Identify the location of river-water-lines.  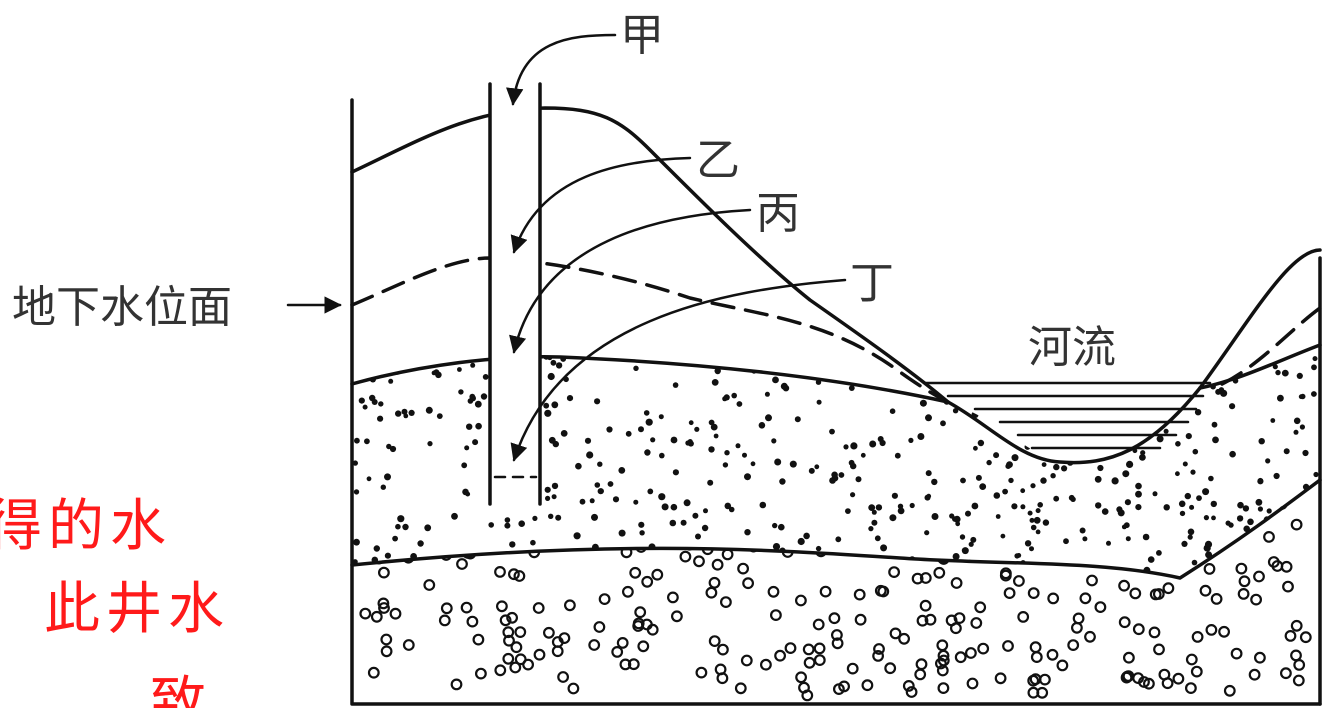
(1067, 415).